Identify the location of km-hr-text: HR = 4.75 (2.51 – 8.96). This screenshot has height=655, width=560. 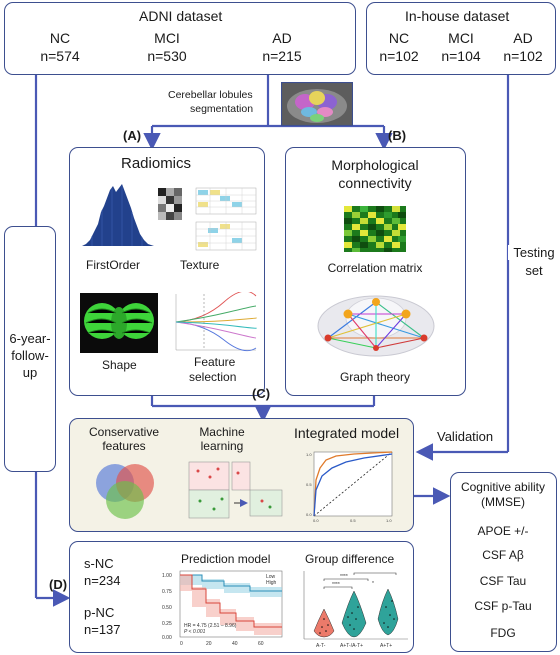
(210, 626).